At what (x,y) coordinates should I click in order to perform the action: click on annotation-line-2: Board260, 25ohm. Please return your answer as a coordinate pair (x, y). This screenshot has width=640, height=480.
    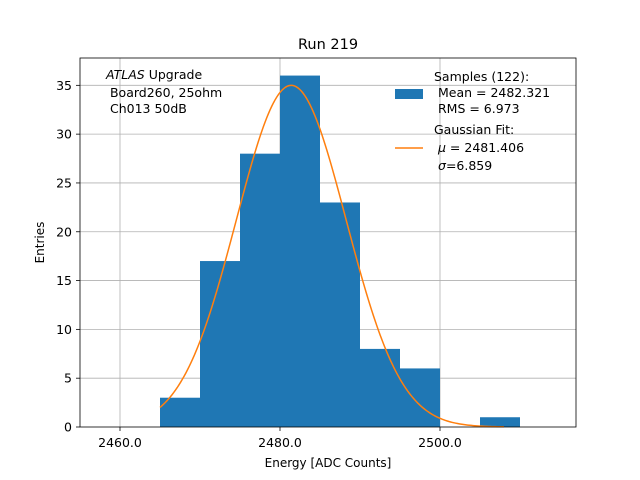
    Looking at the image, I should click on (164, 92).